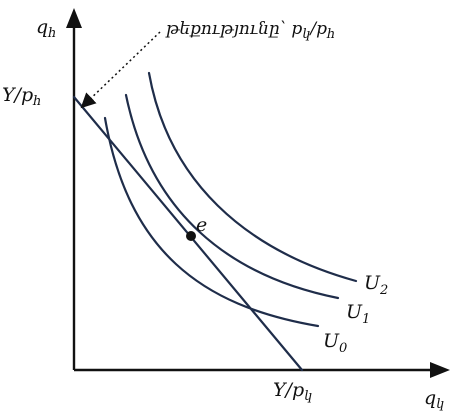 Image resolution: width=453 pixels, height=413 pixels. Describe the element at coordinates (191, 236) in the screenshot. I see `equilibrium-point` at that location.